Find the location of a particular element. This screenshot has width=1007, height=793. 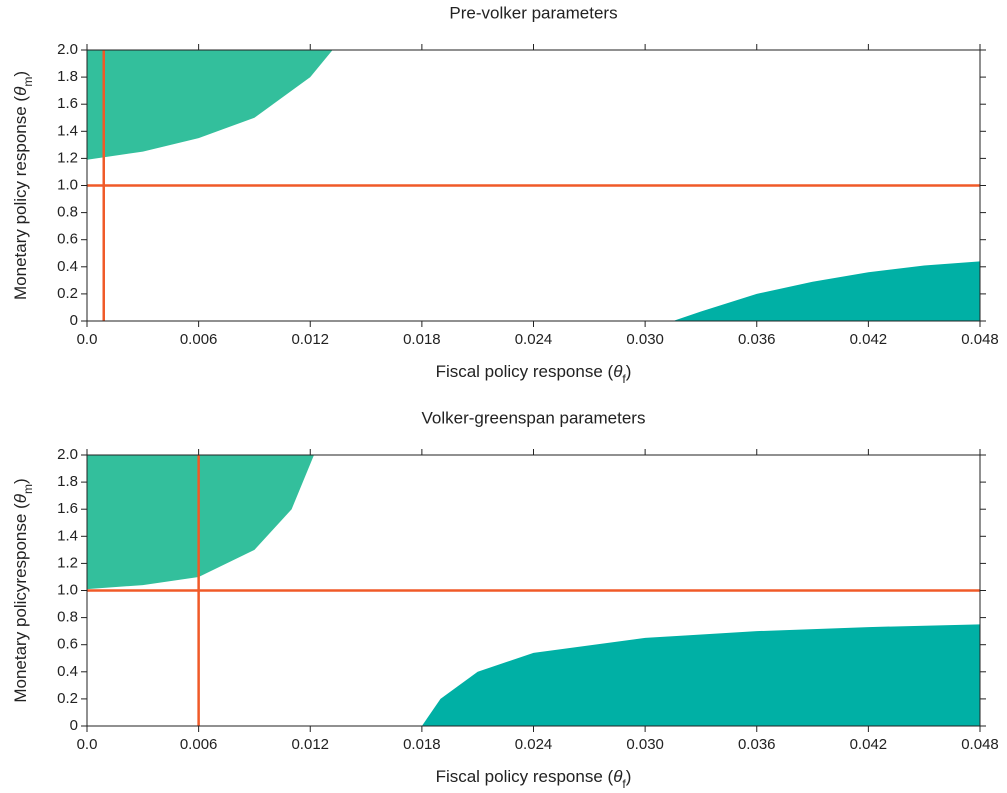

chart-title: Pre-volker parameters is located at coordinates (533, 12).